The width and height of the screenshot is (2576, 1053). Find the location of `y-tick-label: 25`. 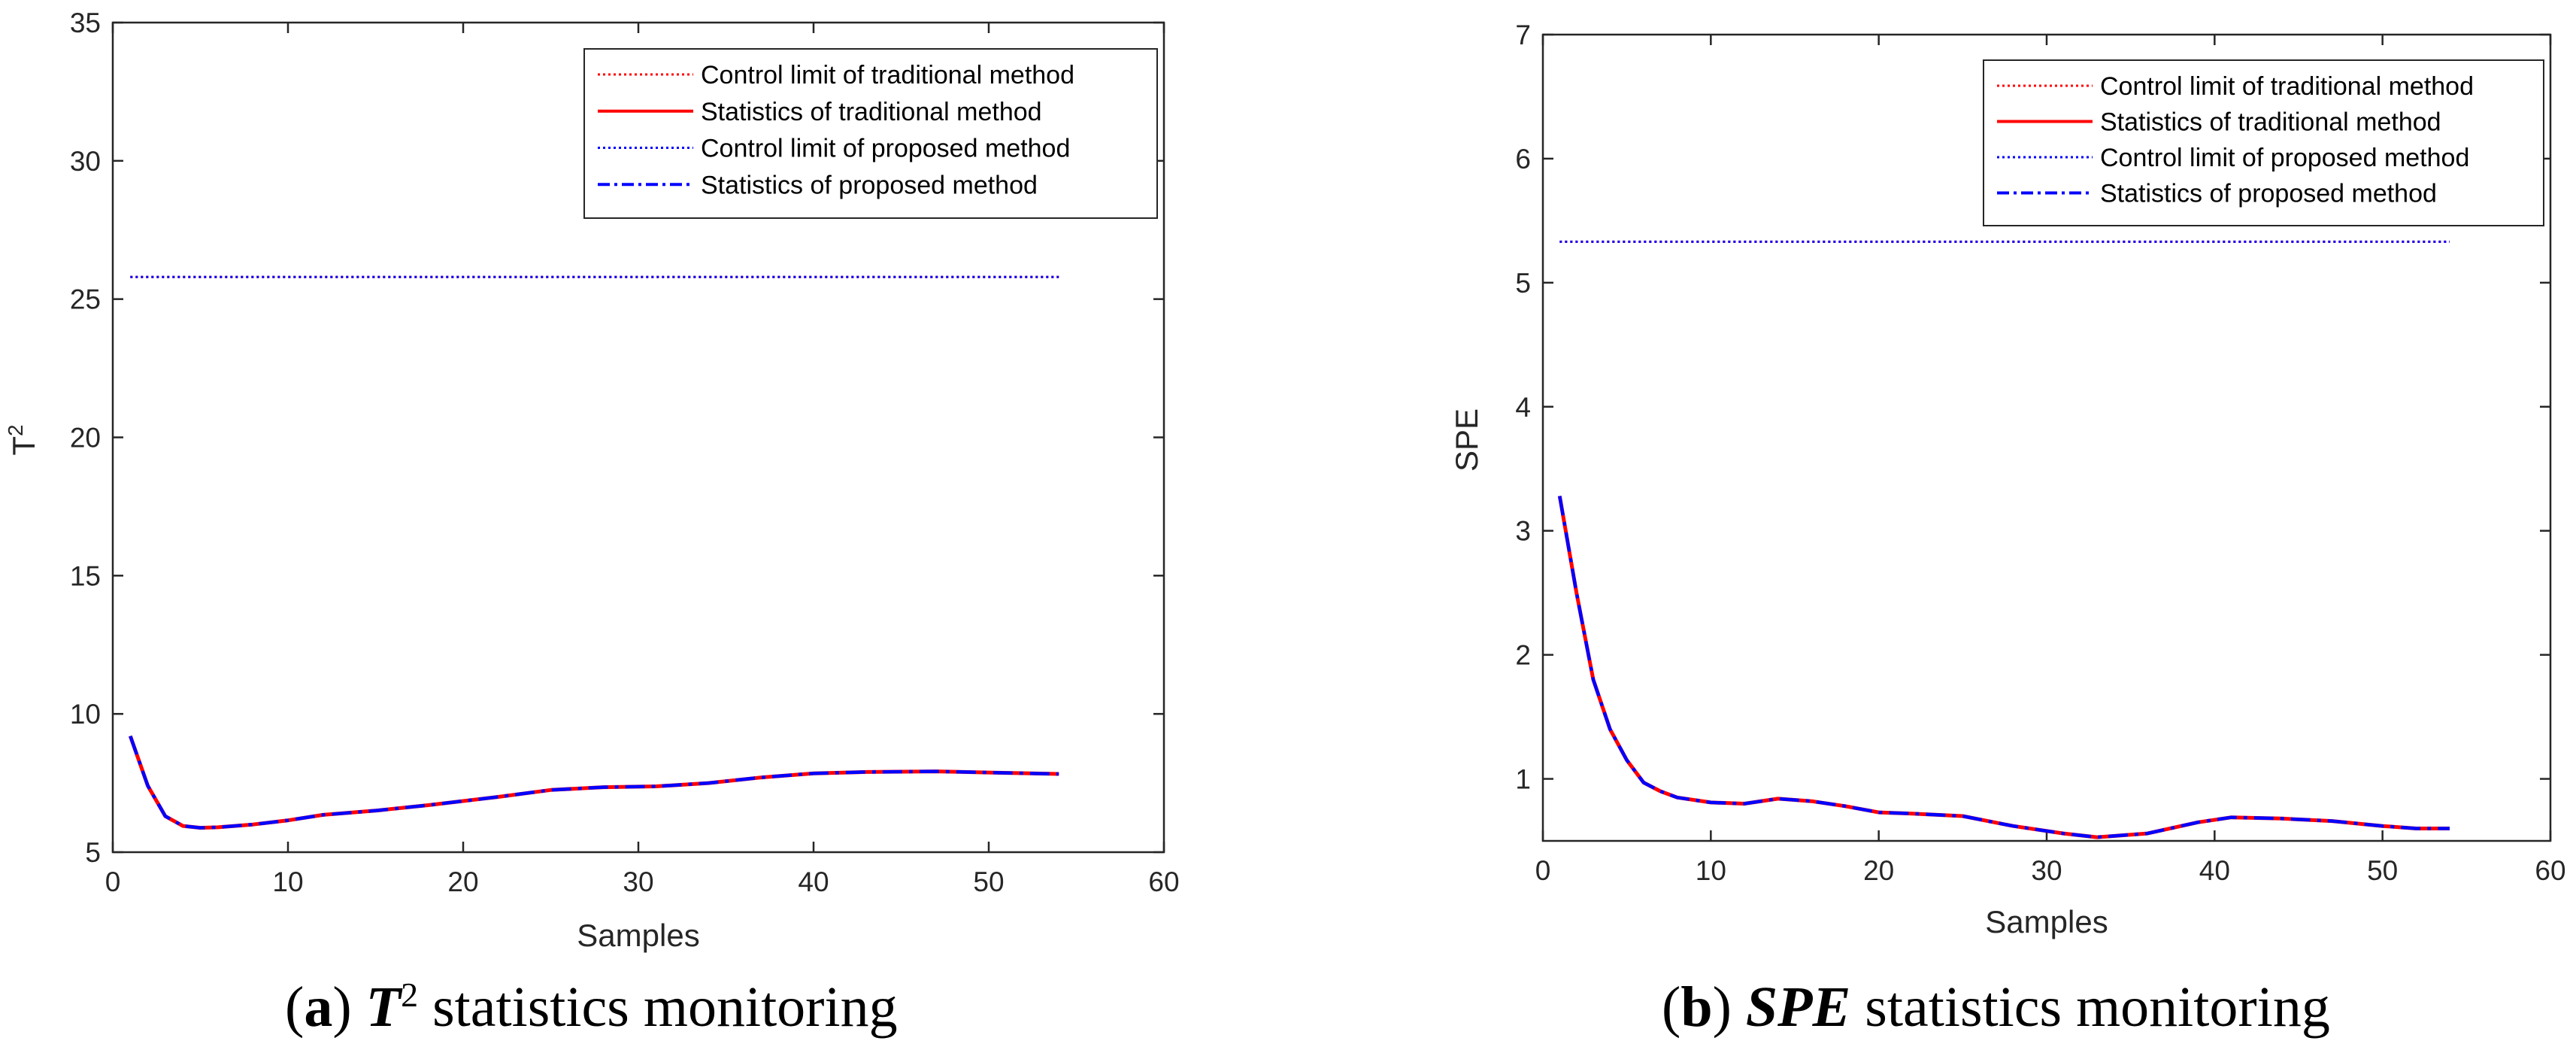

y-tick-label: 25 is located at coordinates (85, 299).